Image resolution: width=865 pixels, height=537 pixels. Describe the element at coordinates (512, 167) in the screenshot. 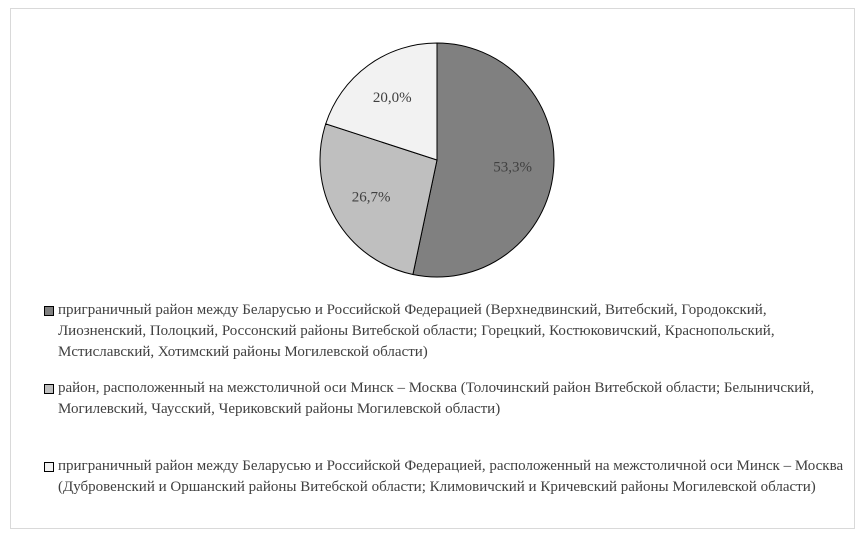

I see `data-label: 53,3%` at that location.